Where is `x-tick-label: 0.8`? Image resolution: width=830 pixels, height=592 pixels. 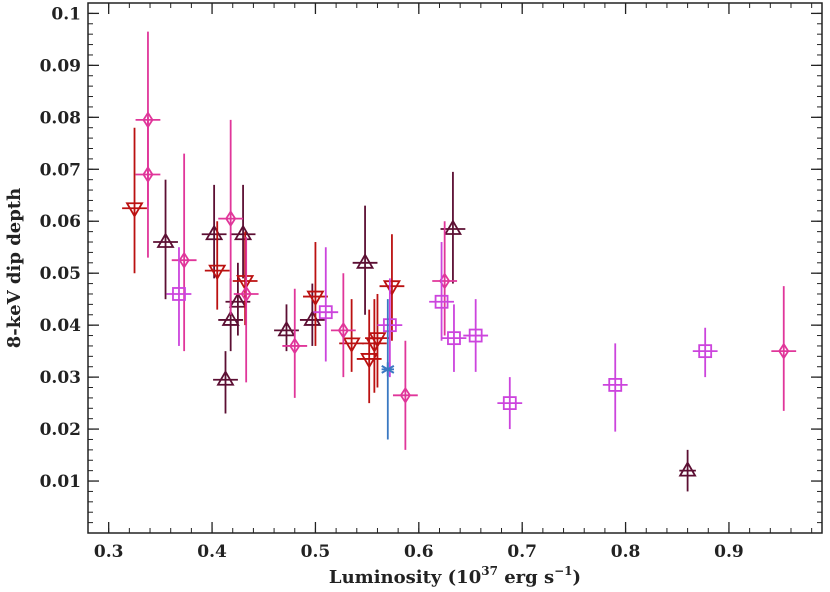 x-tick-label: 0.8 is located at coordinates (626, 552).